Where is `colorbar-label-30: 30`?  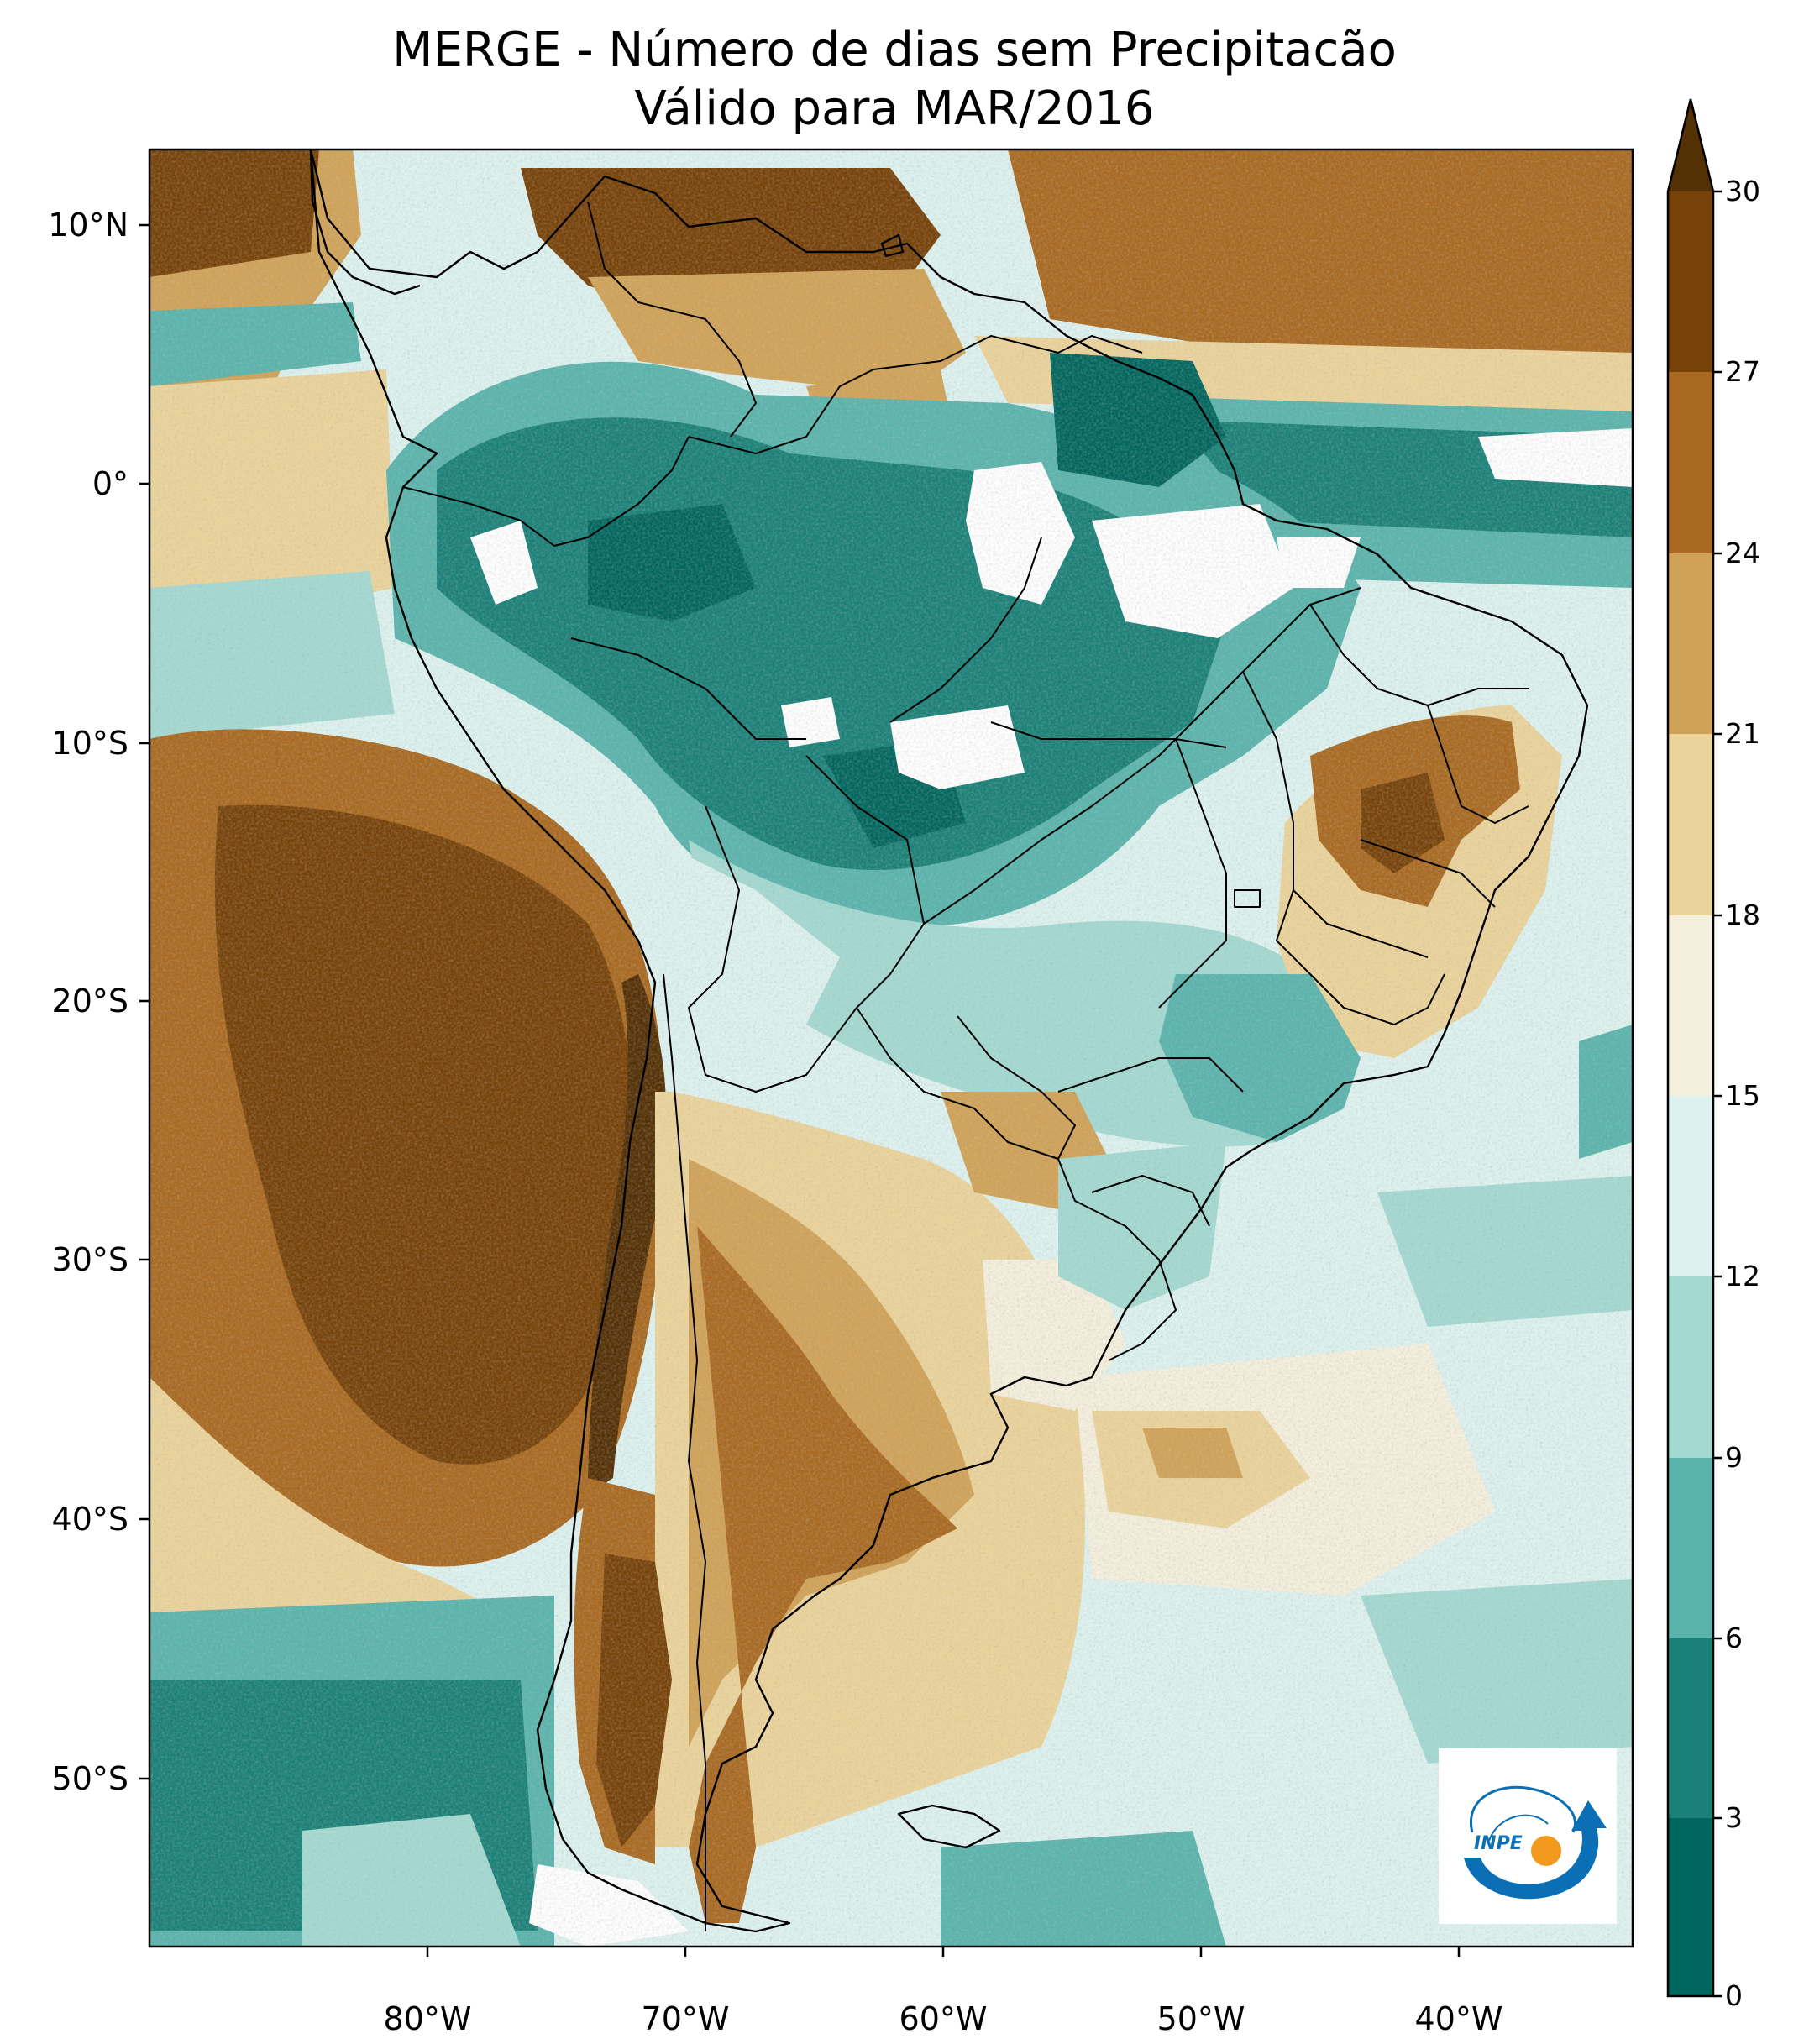 colorbar-label-30: 30 is located at coordinates (1742, 191).